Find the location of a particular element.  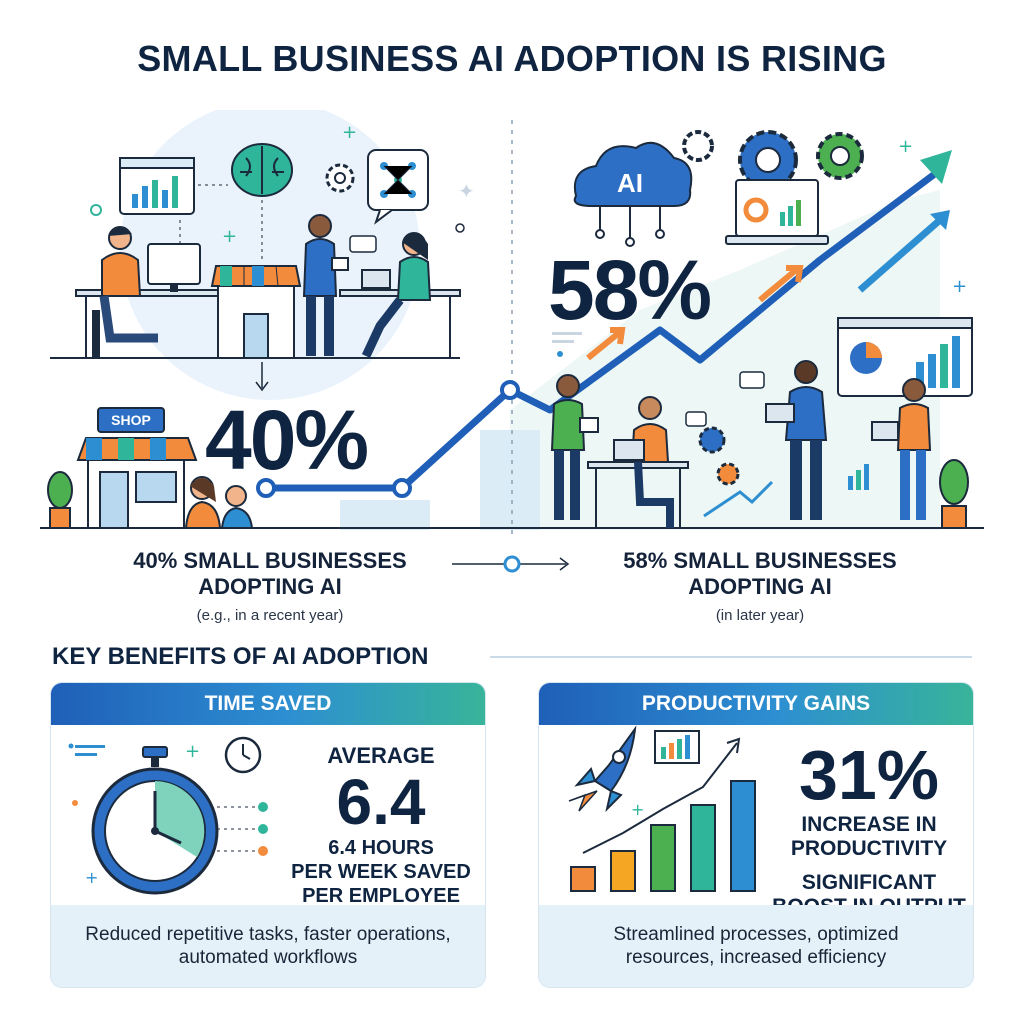

caption-before-line2: ADOPTING AI is located at coordinates (270, 587).